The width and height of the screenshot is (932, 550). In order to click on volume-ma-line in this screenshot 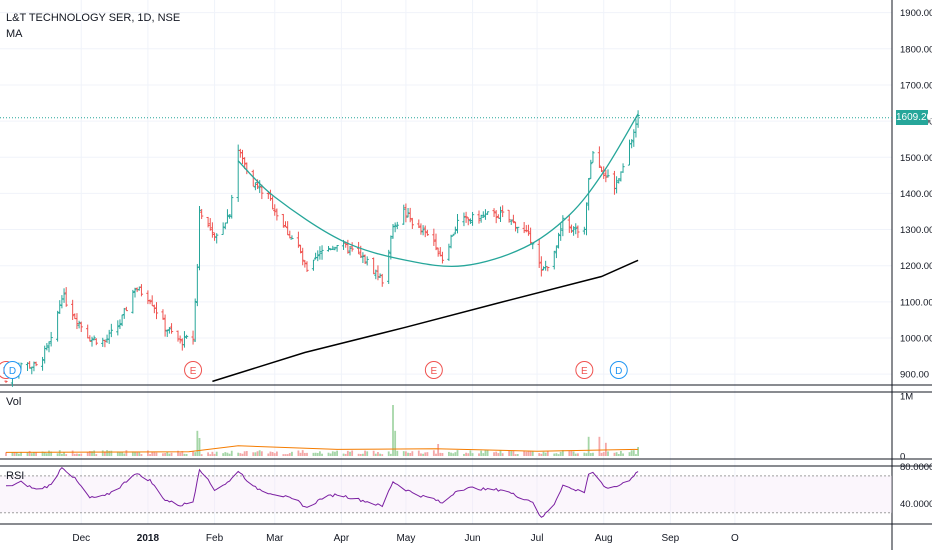, I will do `click(322, 449)`.